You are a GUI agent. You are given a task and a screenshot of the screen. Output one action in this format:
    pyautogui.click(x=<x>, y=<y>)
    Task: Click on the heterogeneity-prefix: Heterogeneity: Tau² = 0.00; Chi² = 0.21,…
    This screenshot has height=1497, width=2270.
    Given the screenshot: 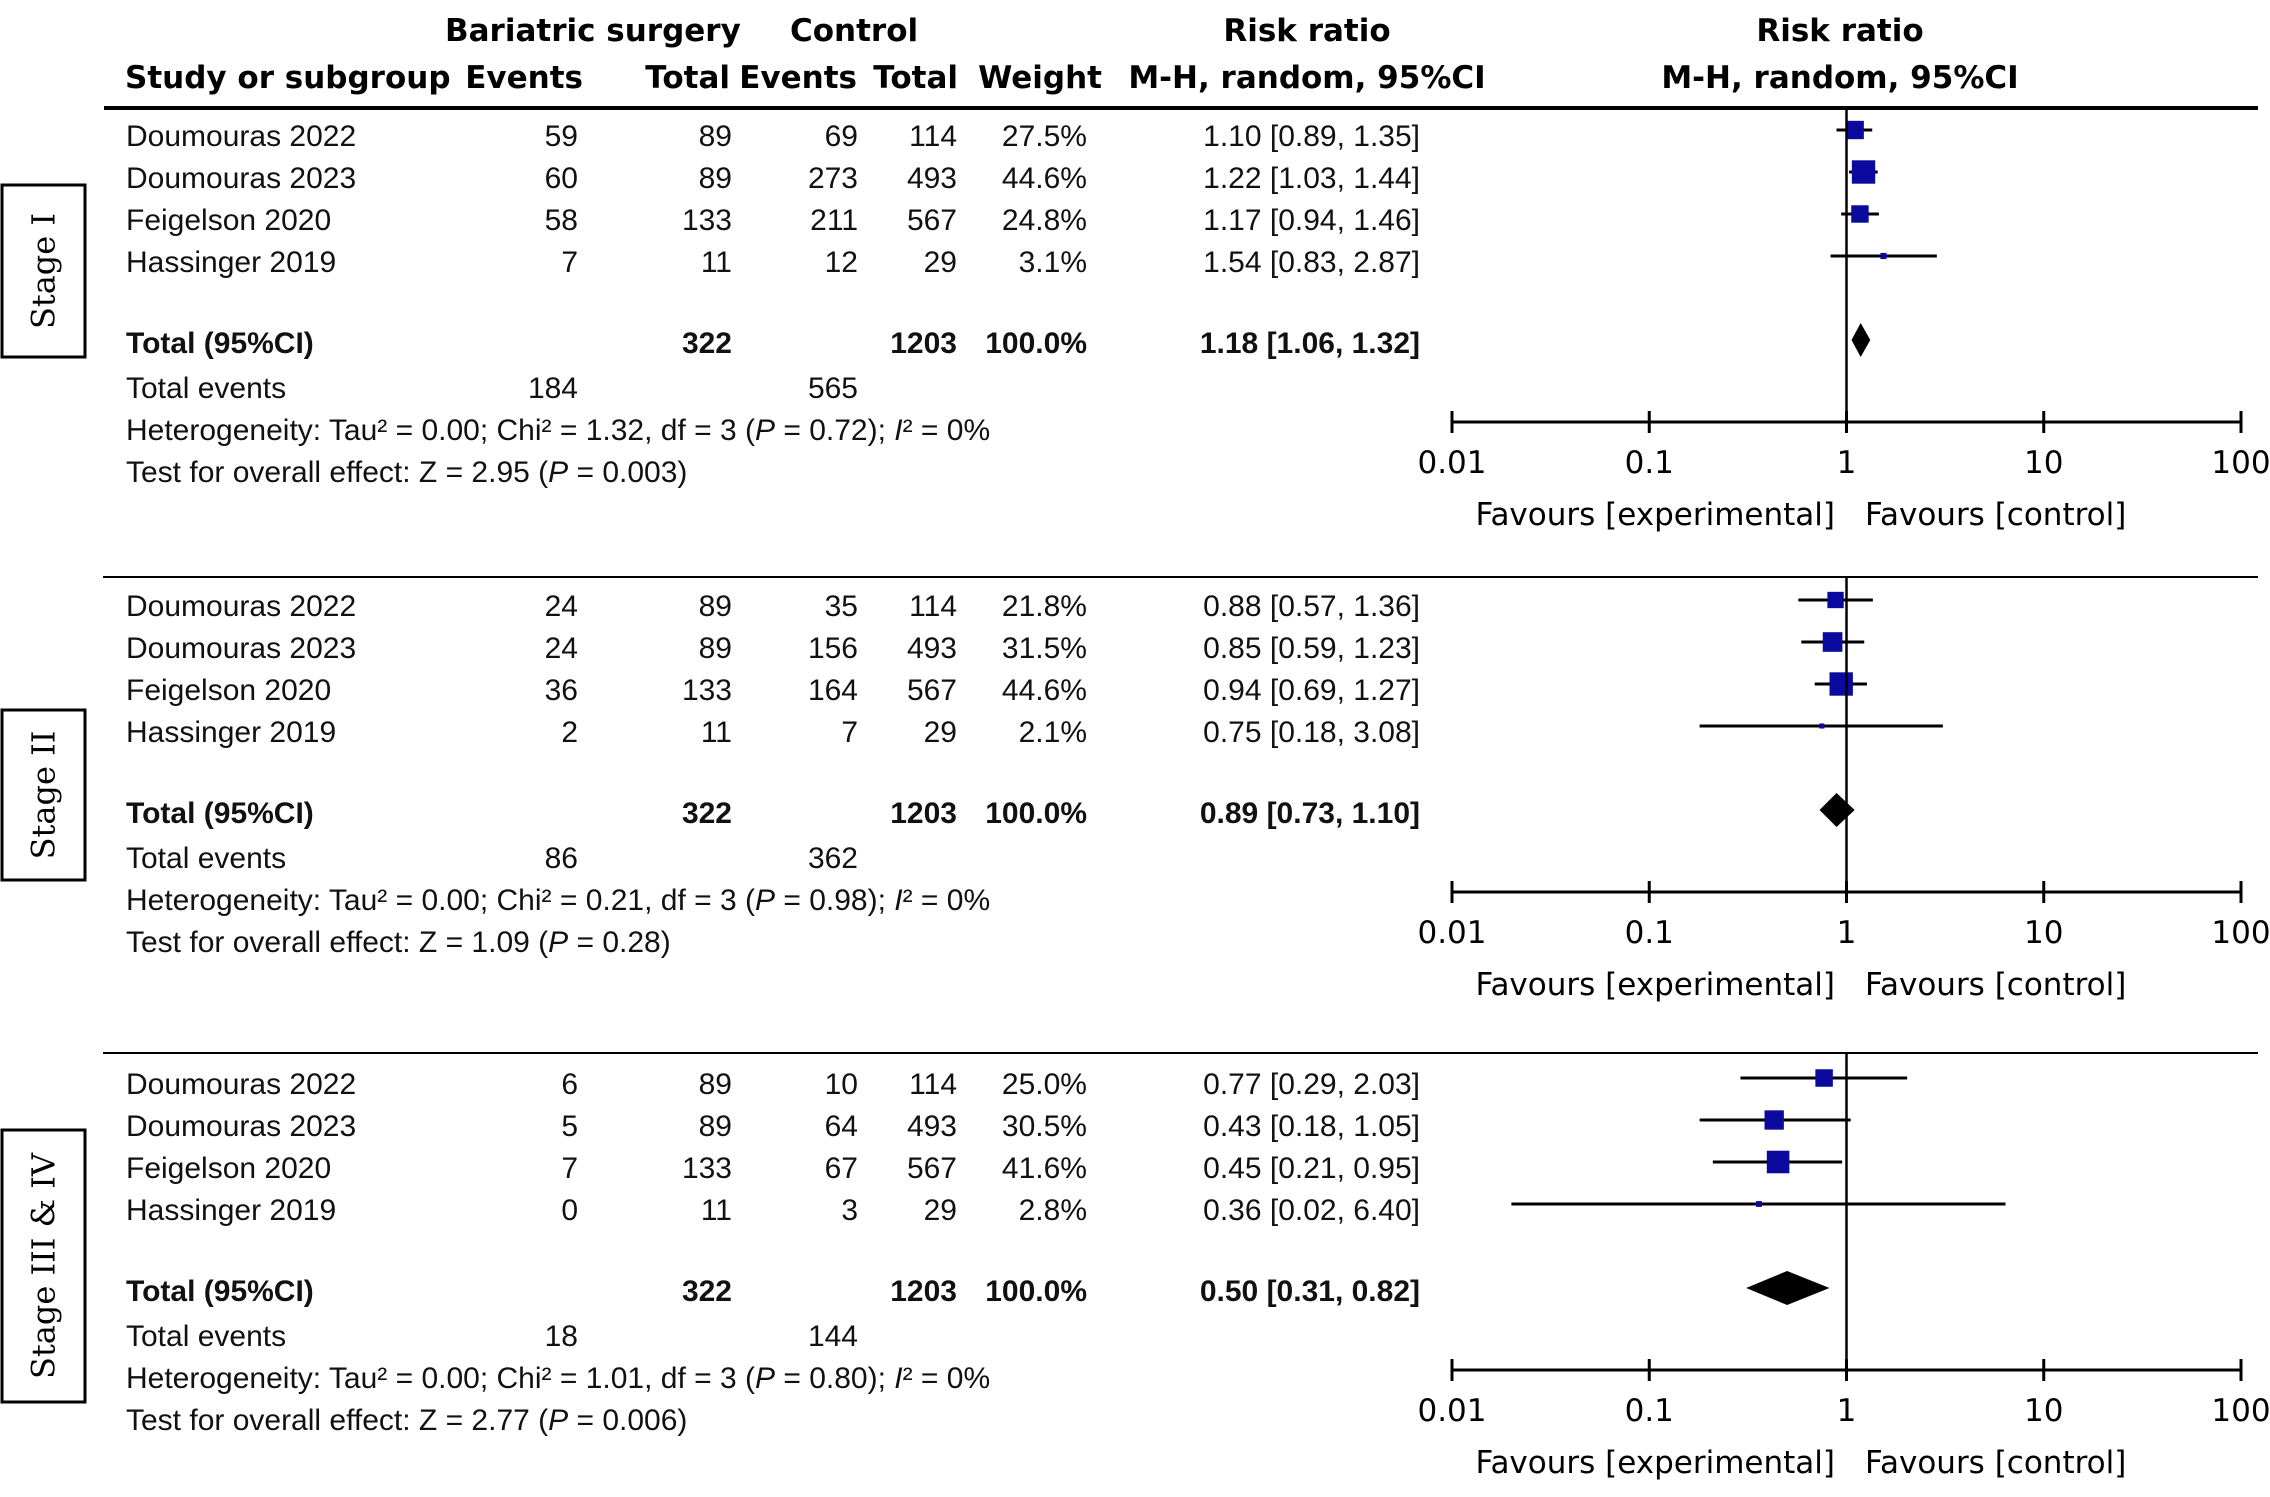 What is the action you would take?
    pyautogui.click(x=440, y=900)
    